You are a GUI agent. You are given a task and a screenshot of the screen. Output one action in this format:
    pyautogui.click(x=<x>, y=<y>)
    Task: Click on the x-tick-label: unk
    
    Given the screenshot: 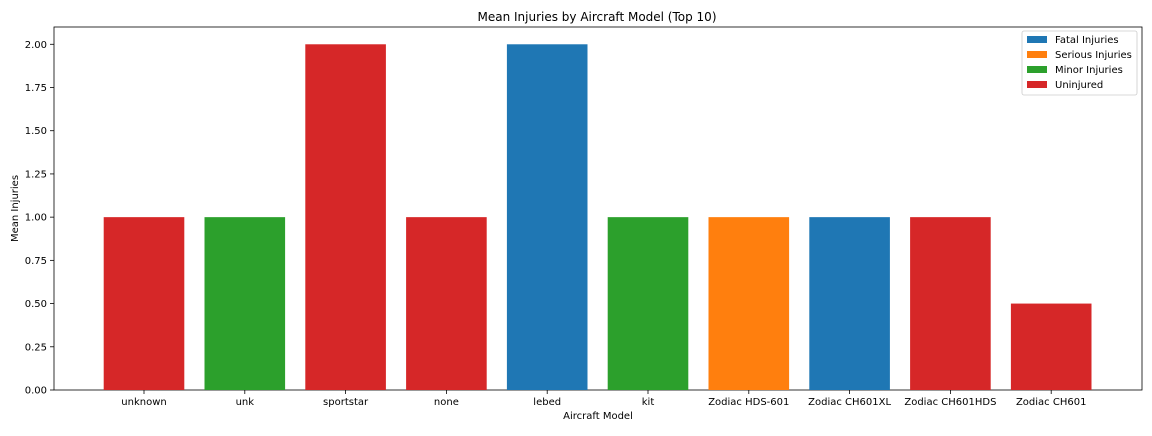 What is the action you would take?
    pyautogui.click(x=245, y=402)
    